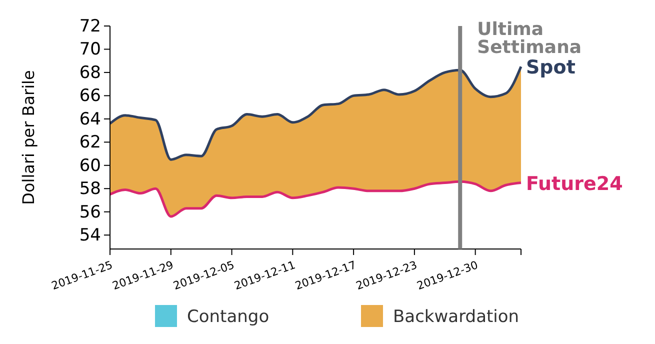  Describe the element at coordinates (315, 199) in the screenshot. I see `line-series` at that location.